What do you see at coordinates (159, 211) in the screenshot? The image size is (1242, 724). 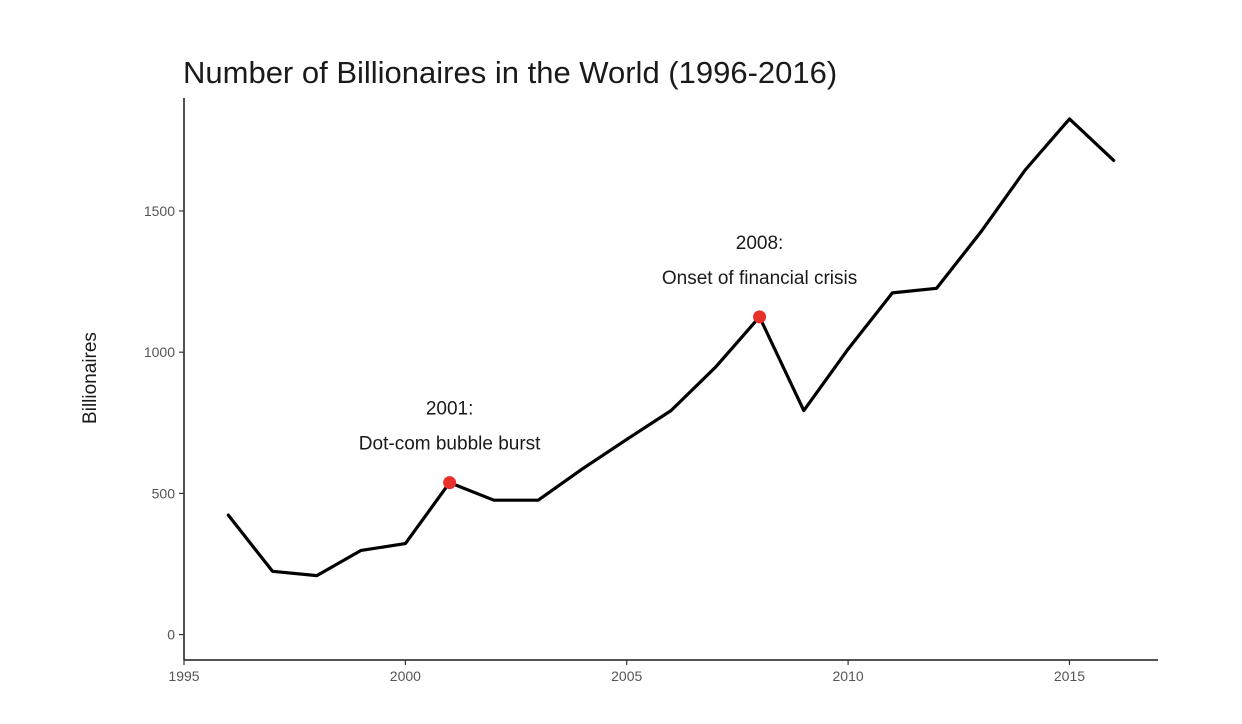 I see `y-tick-label: 1500` at bounding box center [159, 211].